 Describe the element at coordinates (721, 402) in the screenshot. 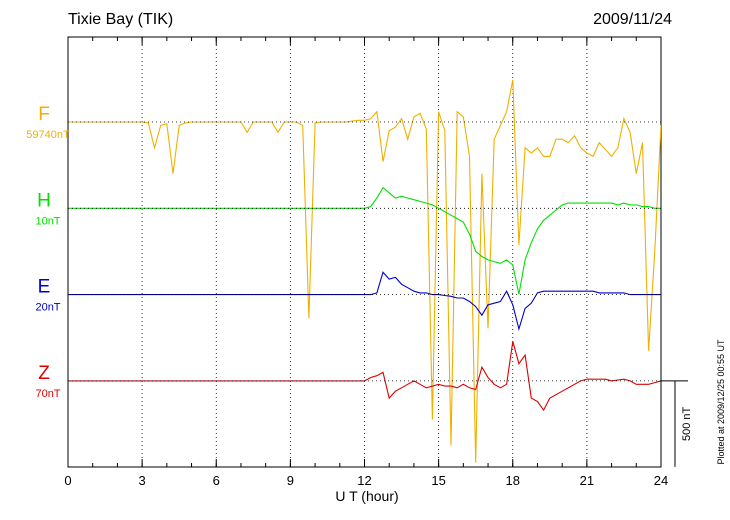

I see `plot-note: Plotted at 2009/12/25 00:55 UT` at that location.